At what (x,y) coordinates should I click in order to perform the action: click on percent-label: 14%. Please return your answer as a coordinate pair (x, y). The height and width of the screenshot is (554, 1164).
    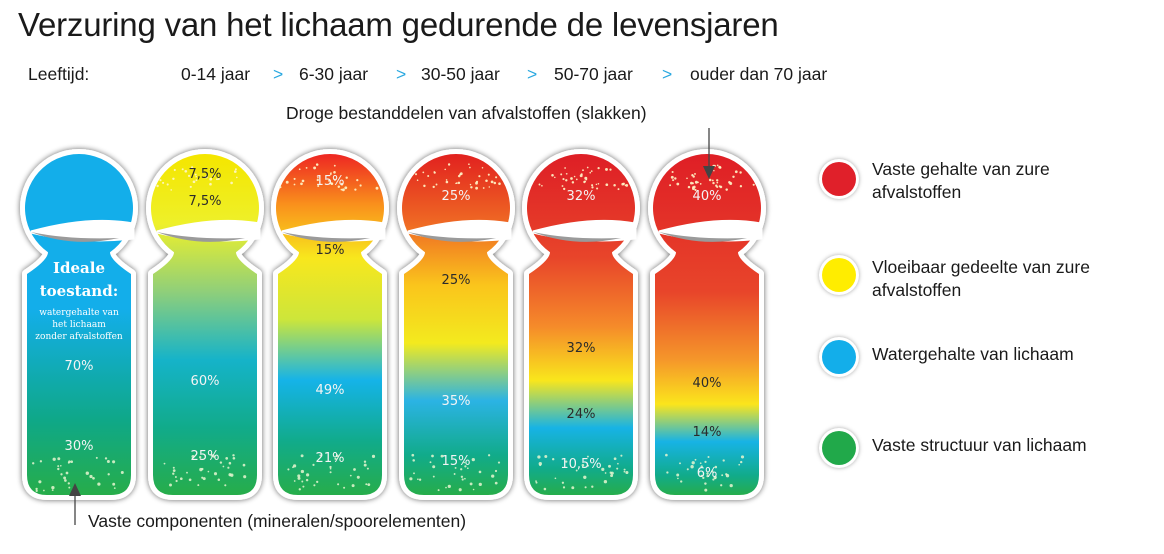
    Looking at the image, I should click on (707, 432).